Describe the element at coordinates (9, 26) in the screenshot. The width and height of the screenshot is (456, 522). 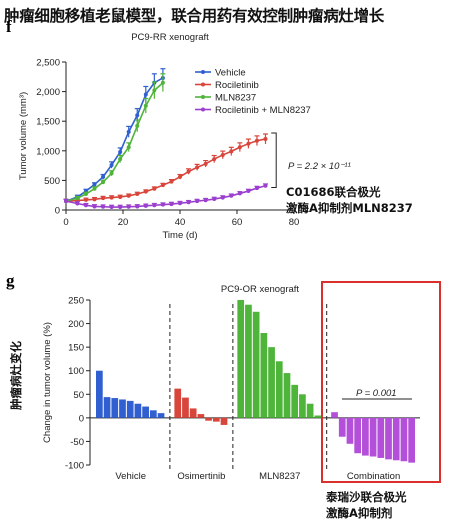
I see `panel-f-letter: f` at that location.